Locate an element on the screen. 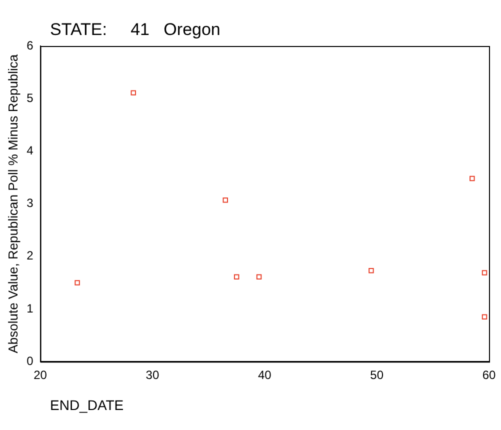 Image resolution: width=501 pixels, height=430 pixels. y-tick-label: 0 is located at coordinates (30, 361).